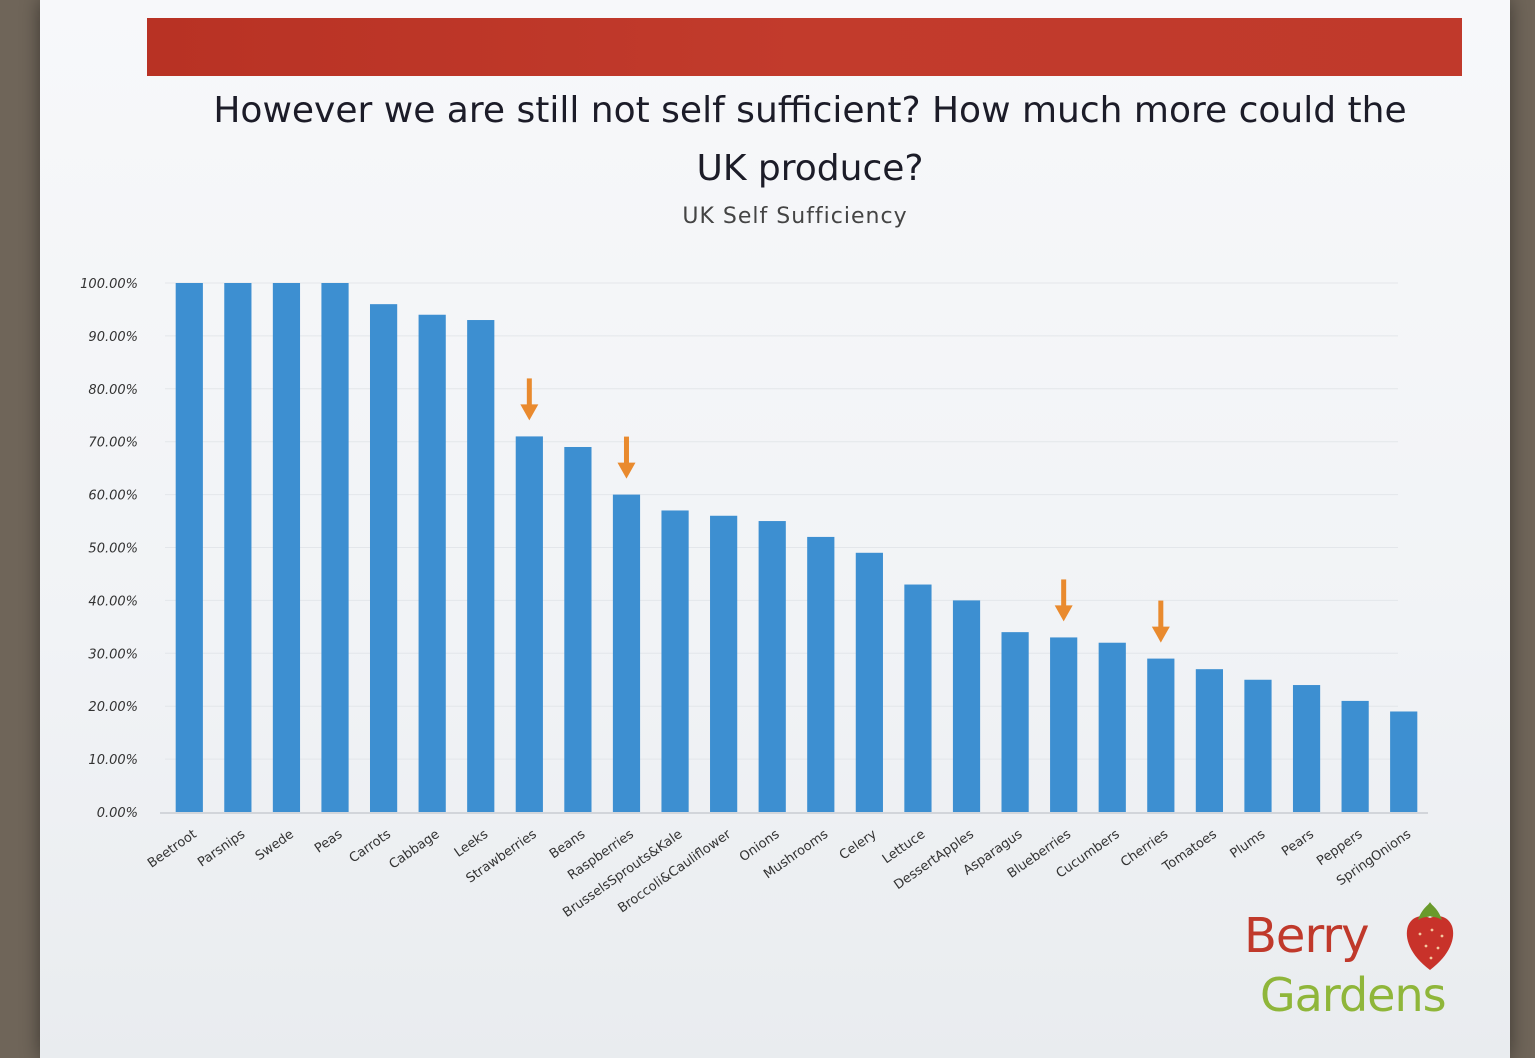  What do you see at coordinates (529, 624) in the screenshot?
I see `bar-strawberries` at bounding box center [529, 624].